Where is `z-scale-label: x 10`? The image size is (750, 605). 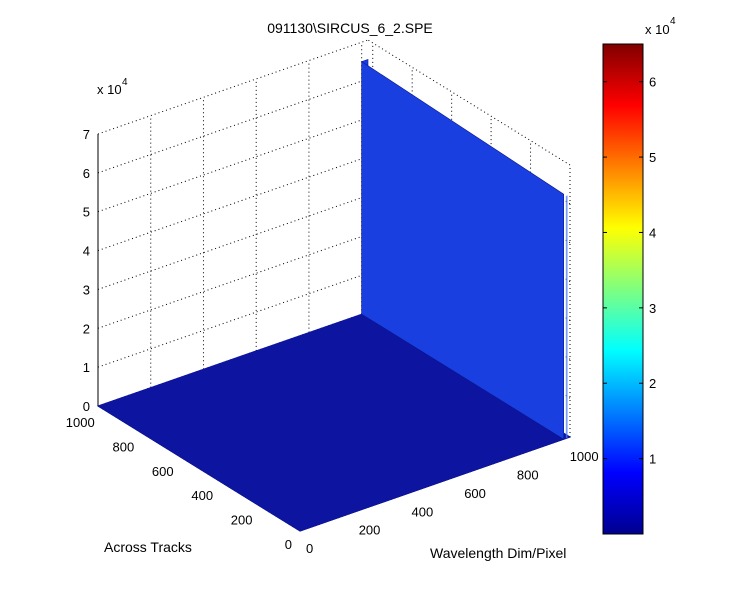
z-scale-label: x 10 is located at coordinates (109, 89).